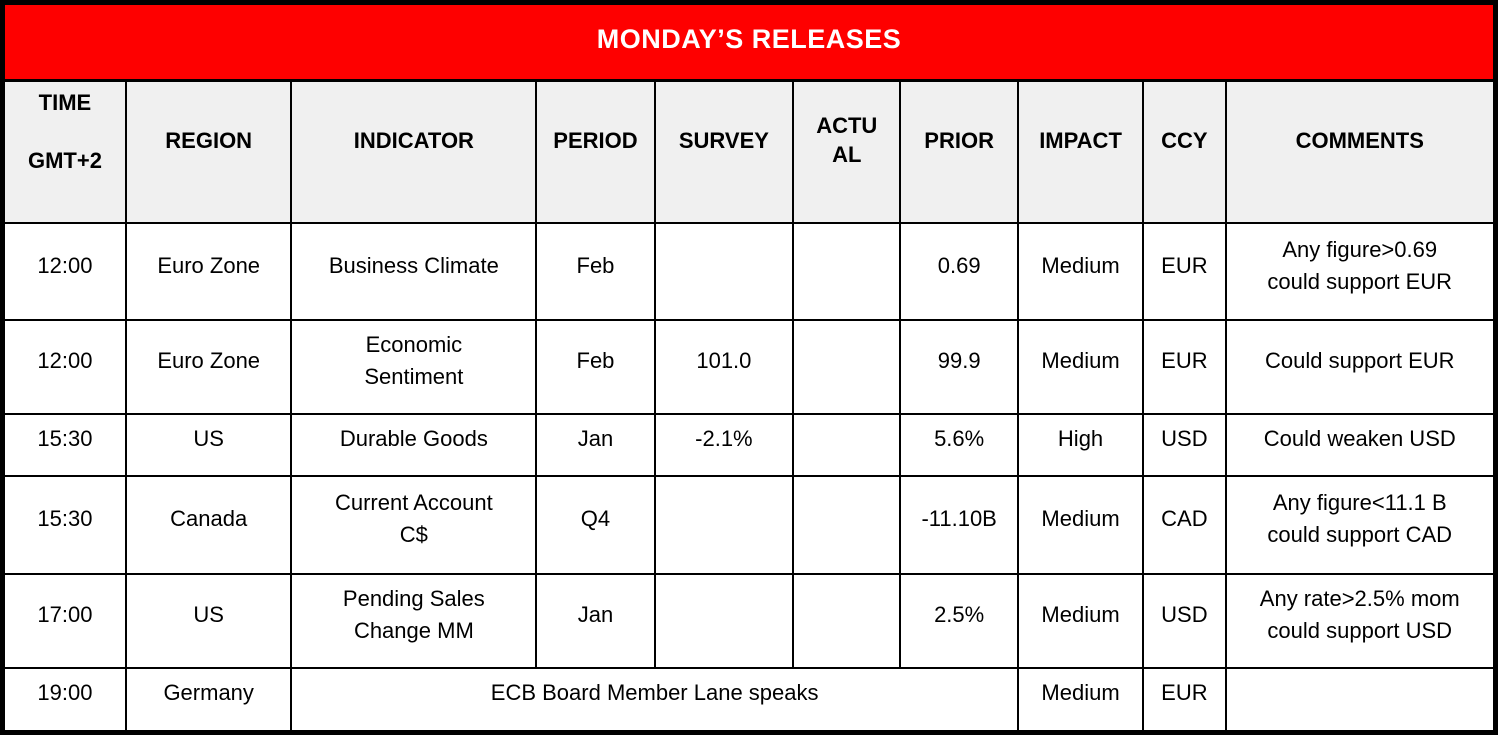 The height and width of the screenshot is (735, 1498). What do you see at coordinates (64, 621) in the screenshot?
I see `cell-time: 17:00` at bounding box center [64, 621].